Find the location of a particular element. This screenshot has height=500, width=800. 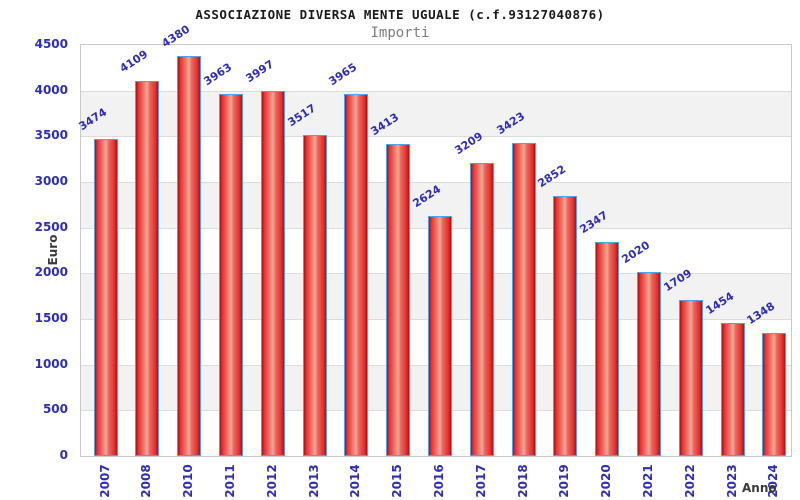

x-axis-title: Anno is located at coordinates (759, 488).